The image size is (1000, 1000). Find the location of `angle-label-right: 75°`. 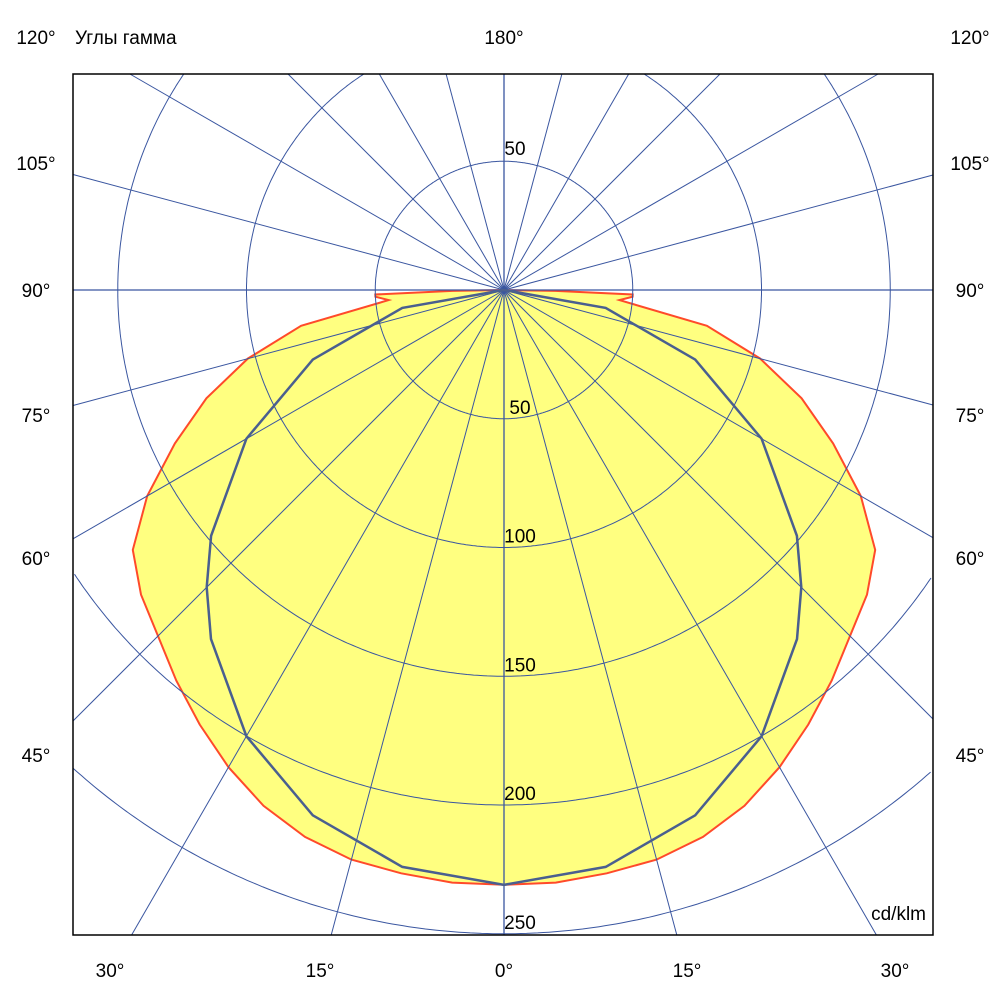

angle-label-right: 75° is located at coordinates (970, 416).